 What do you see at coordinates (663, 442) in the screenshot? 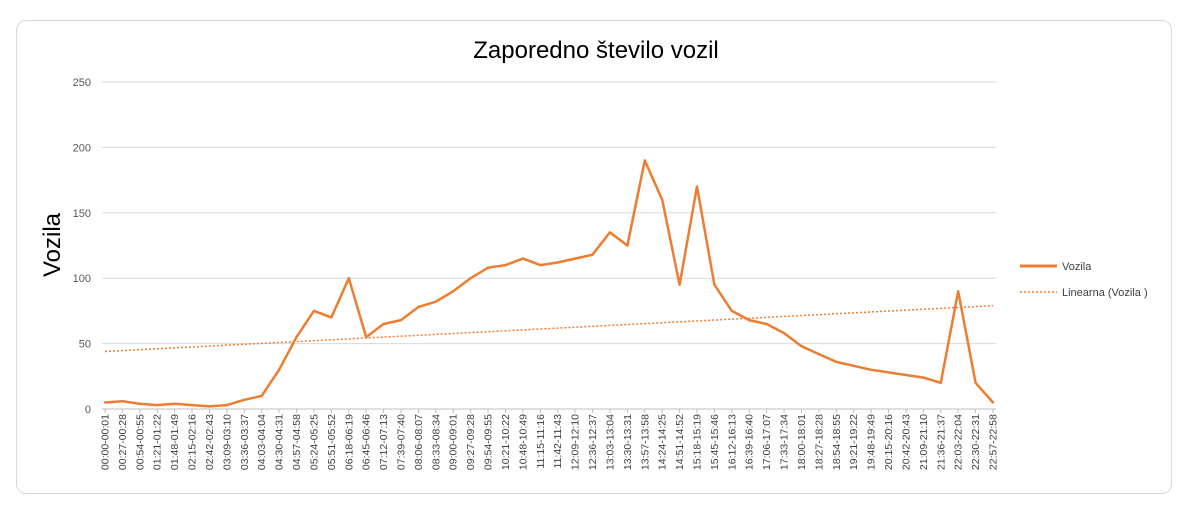
I see `x-tick-label: 14:24-14:25` at bounding box center [663, 442].